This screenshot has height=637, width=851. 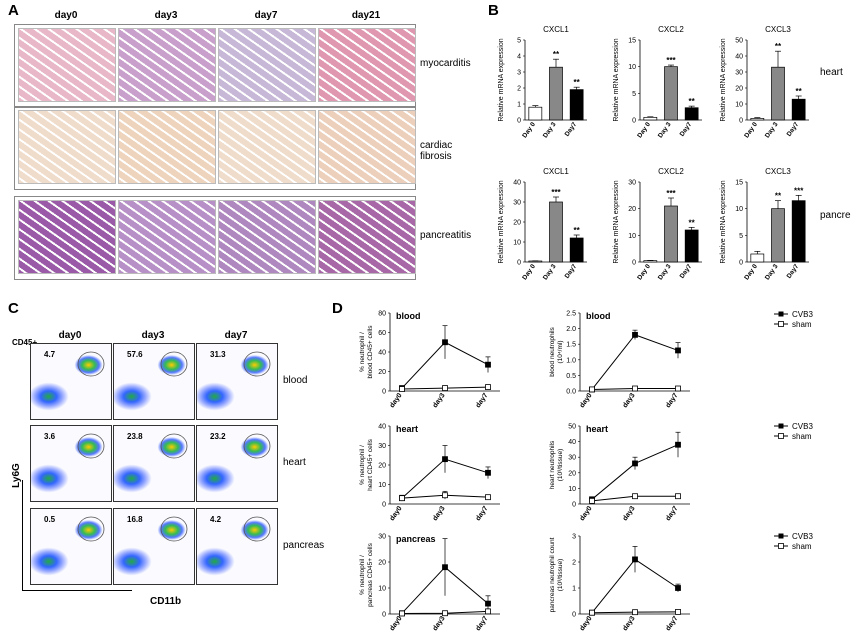 What do you see at coordinates (493, 10) in the screenshot?
I see `panel-label-b: B` at bounding box center [493, 10].